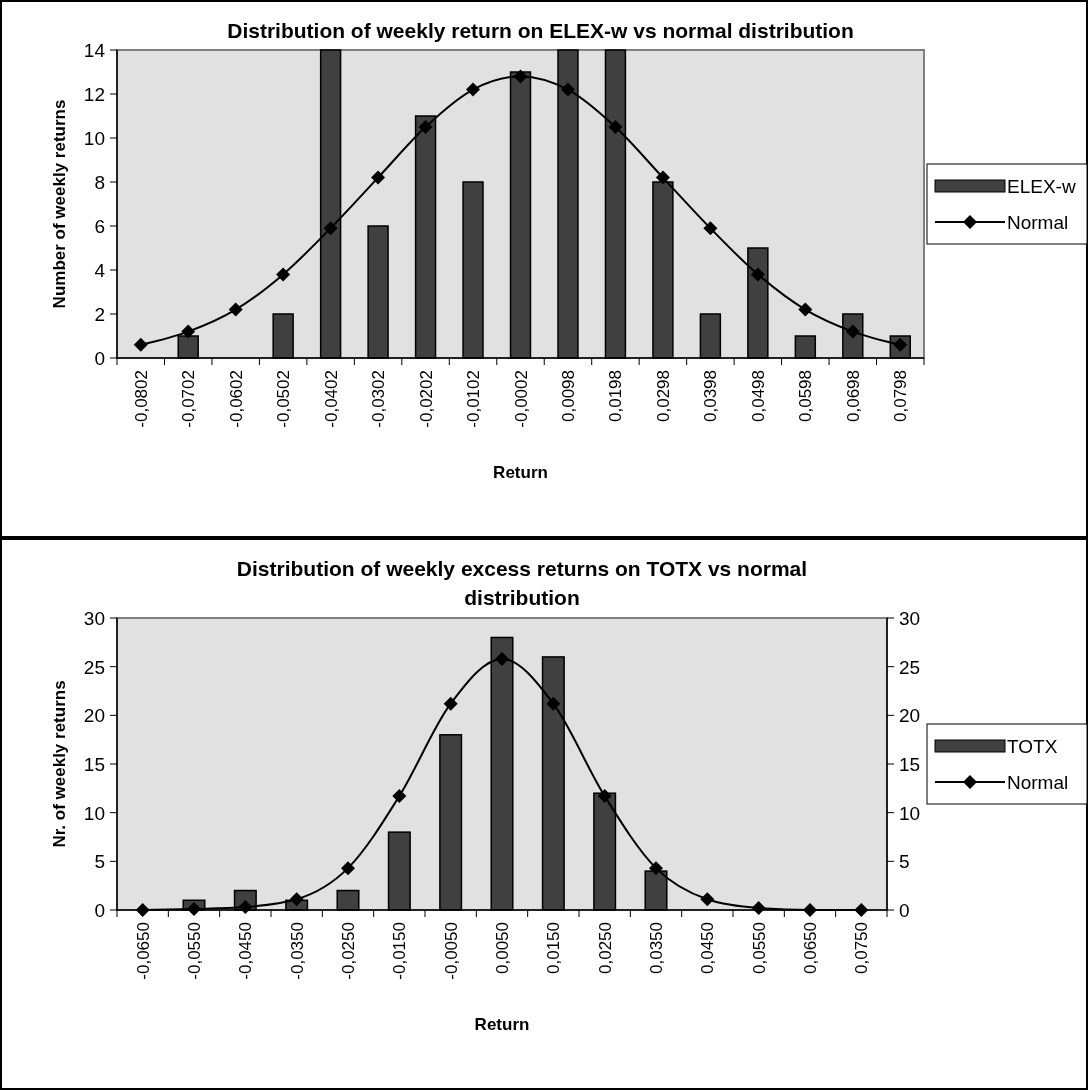  I want to click on x-tick-label: -0,0550, so click(194, 951).